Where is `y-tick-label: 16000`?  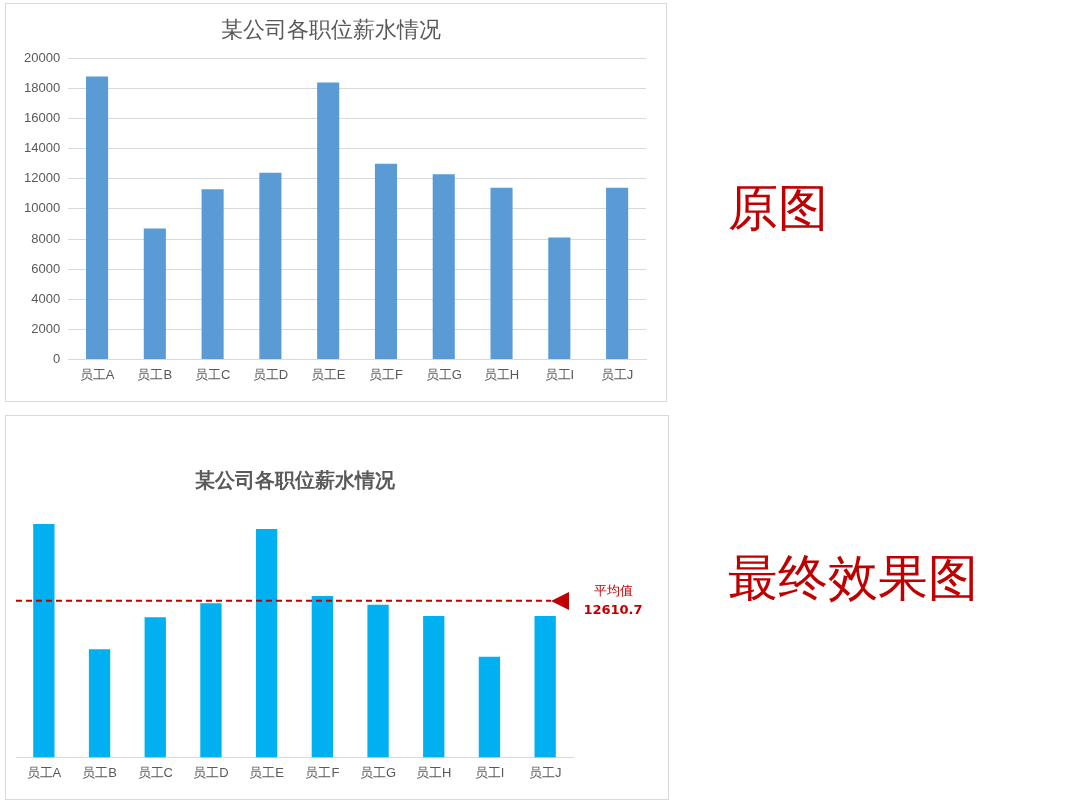 y-tick-label: 16000 is located at coordinates (42, 118).